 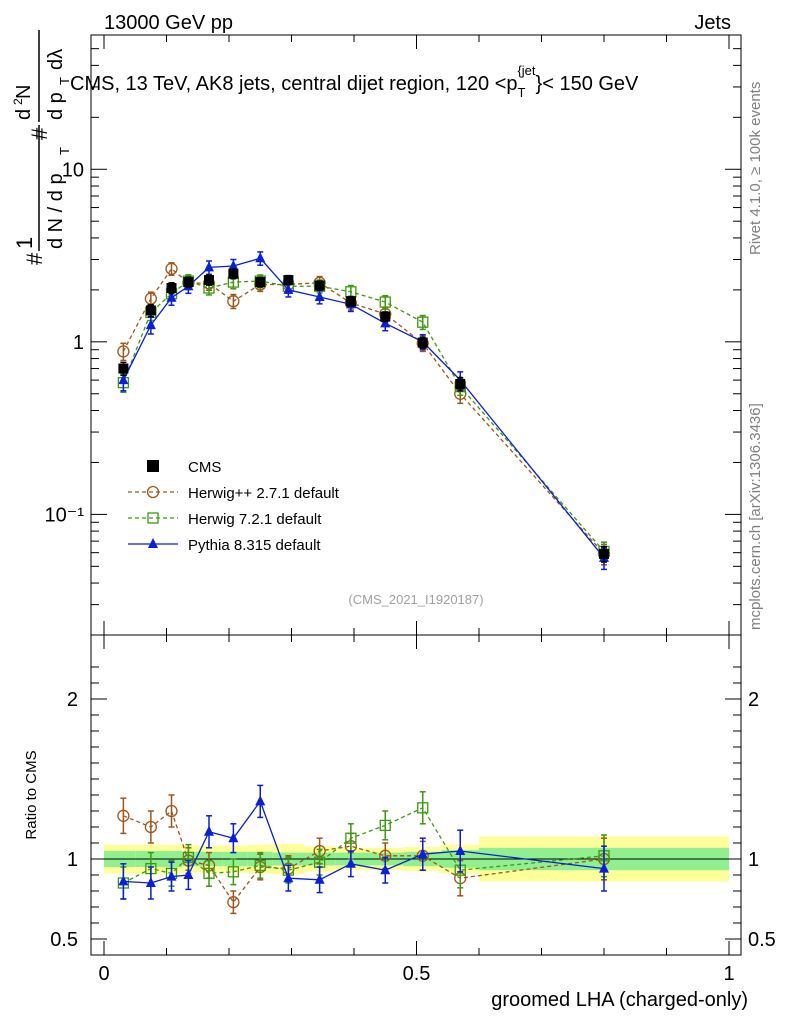 I want to click on svg-text: 1, so click(x=24, y=243).